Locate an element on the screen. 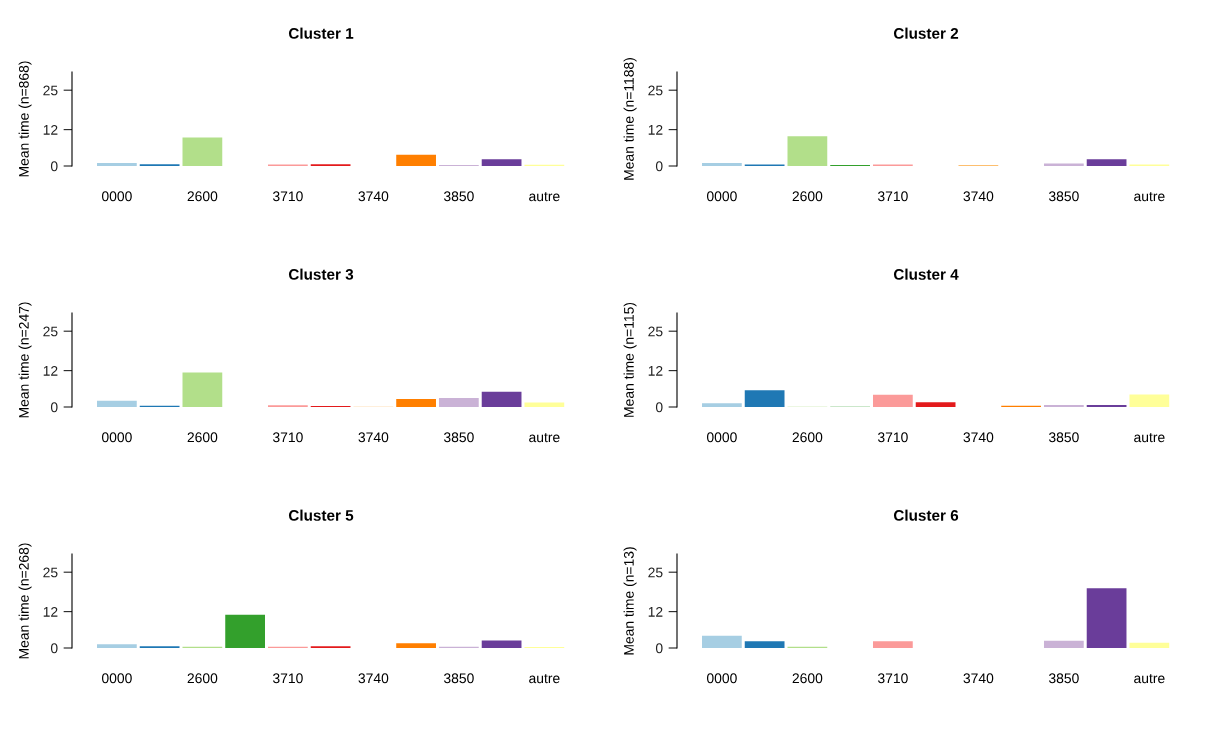  chart-title: Cluster 3 is located at coordinates (321, 274).